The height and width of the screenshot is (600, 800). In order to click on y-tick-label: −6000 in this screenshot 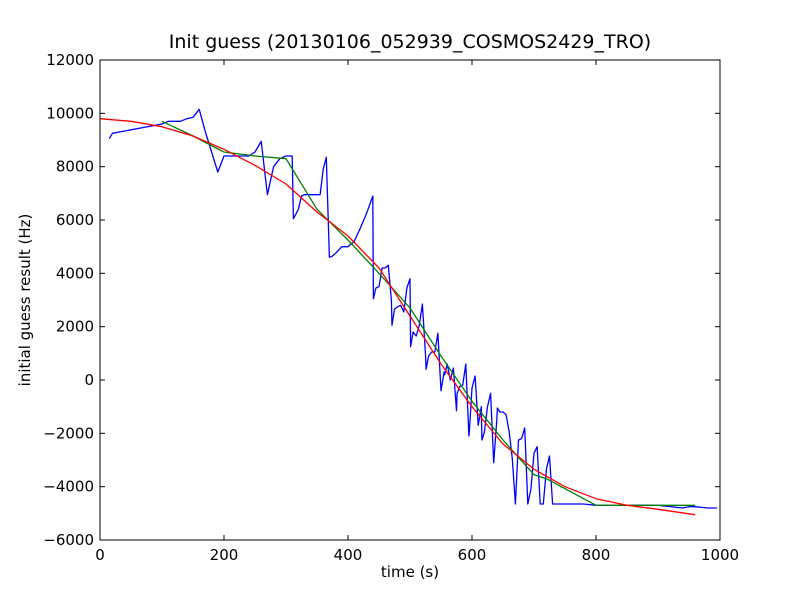, I will do `click(68, 540)`.